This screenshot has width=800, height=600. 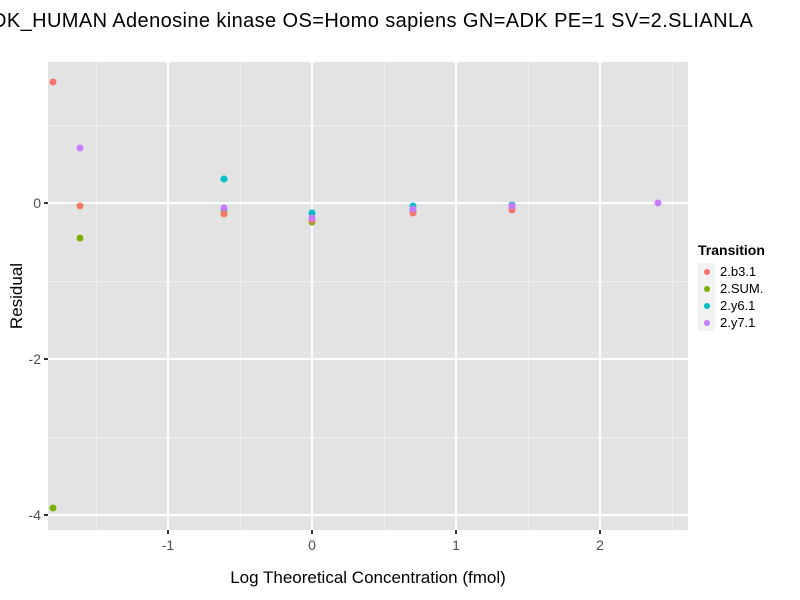 I want to click on x-tick-label: 1, so click(x=456, y=545).